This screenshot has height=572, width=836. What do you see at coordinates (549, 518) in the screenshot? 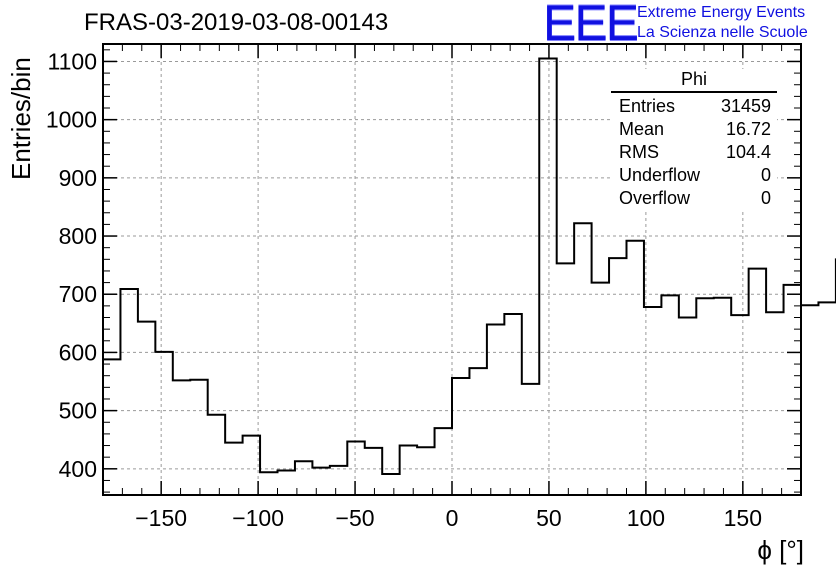
I see `x-tick-label: 50` at bounding box center [549, 518].